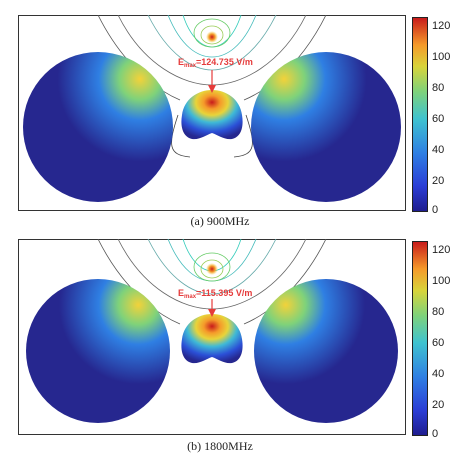 The image size is (474, 454). I want to click on caption-1800mhz: (b) 1800MHz, so click(220, 446).